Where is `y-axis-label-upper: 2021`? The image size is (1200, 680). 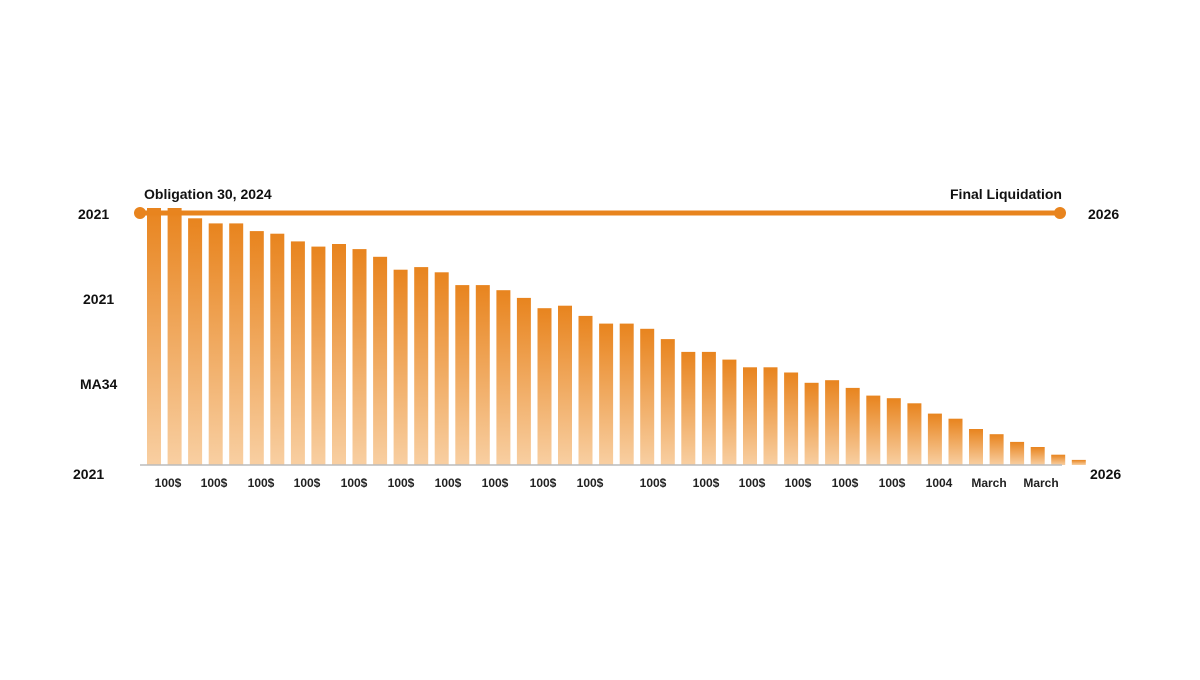
y-axis-label-upper: 2021 is located at coordinates (98, 299).